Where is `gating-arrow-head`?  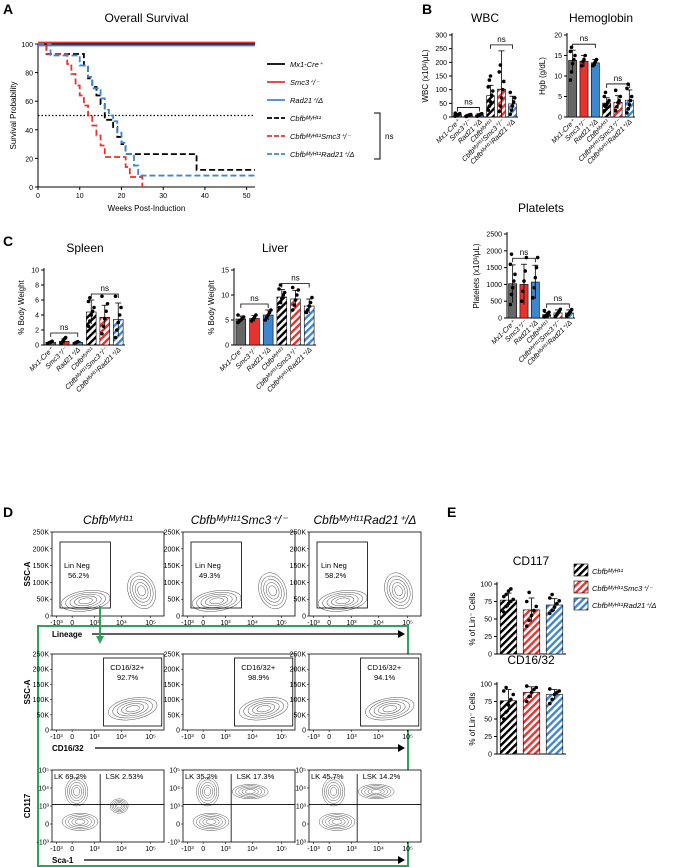
gating-arrow-head is located at coordinates (100, 640).